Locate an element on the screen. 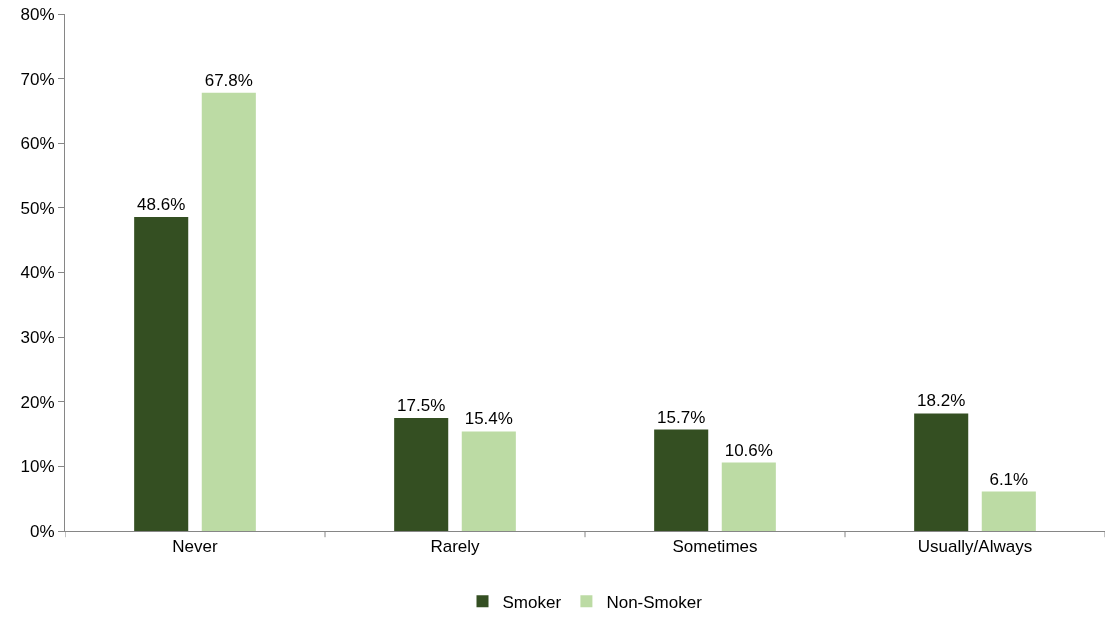  data-label: 17.5% is located at coordinates (421, 405).